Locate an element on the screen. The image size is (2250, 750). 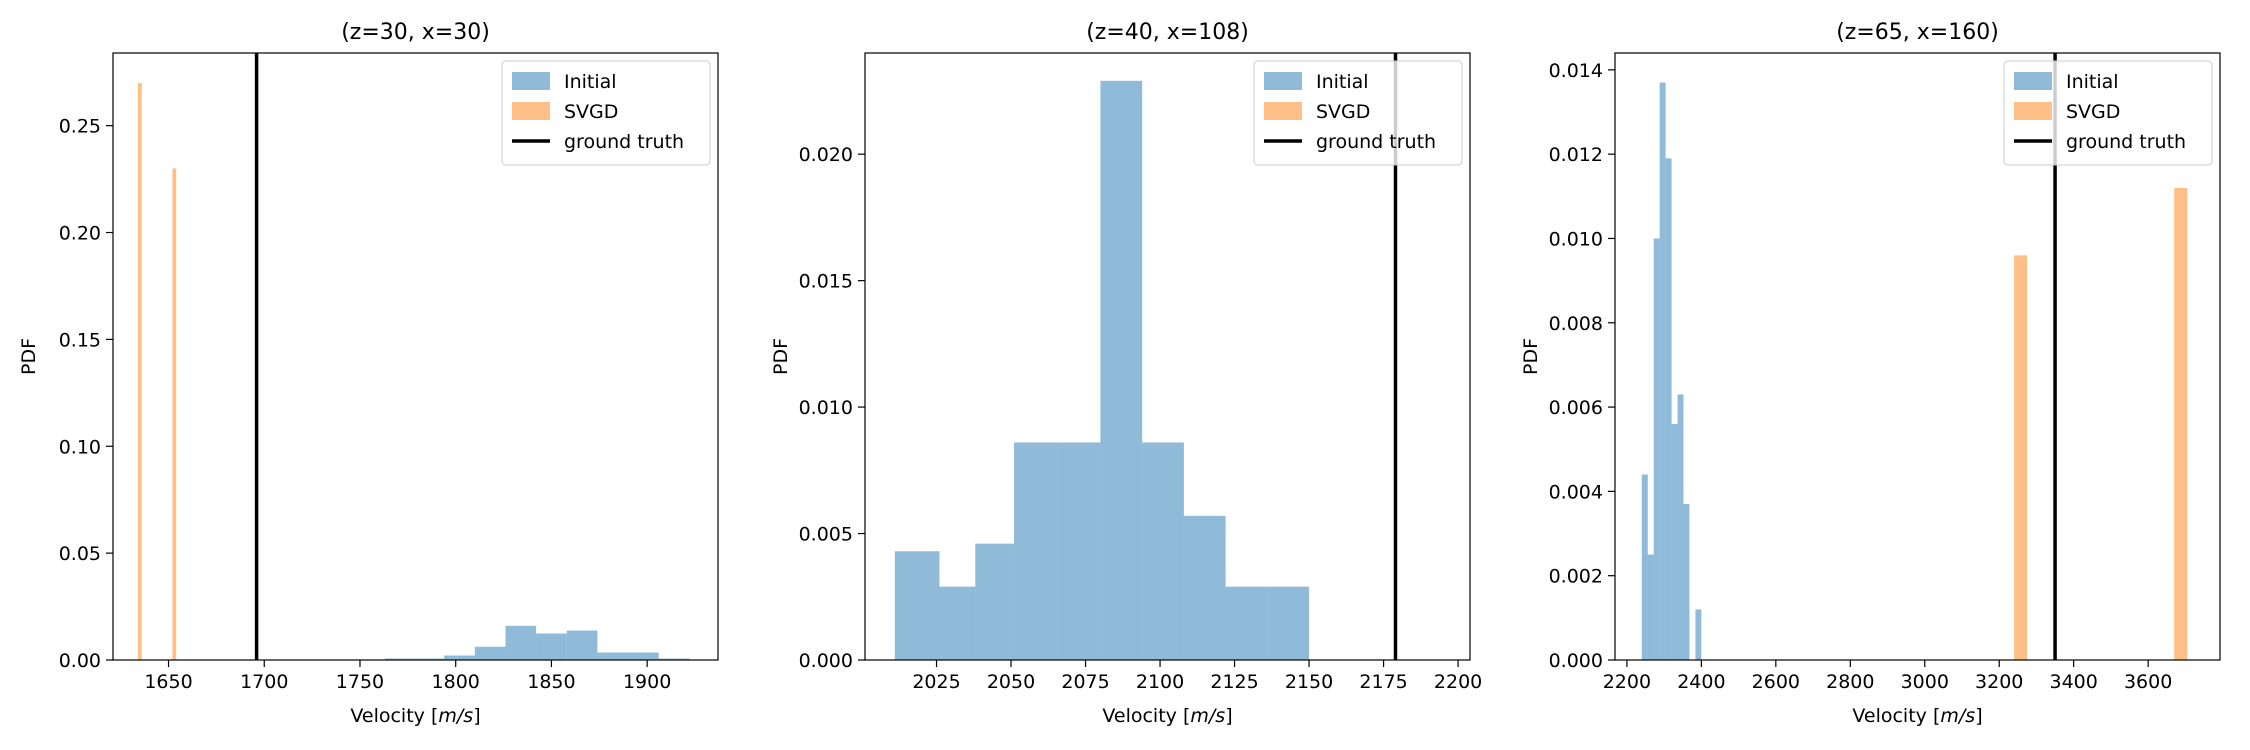
x-tick-label: 2050 is located at coordinates (1011, 682).